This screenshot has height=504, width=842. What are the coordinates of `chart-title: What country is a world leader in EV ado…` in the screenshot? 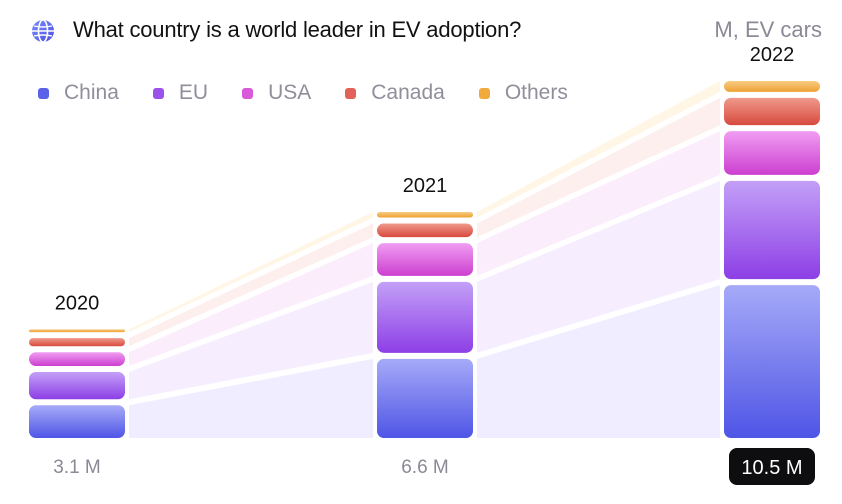 It's located at (297, 29).